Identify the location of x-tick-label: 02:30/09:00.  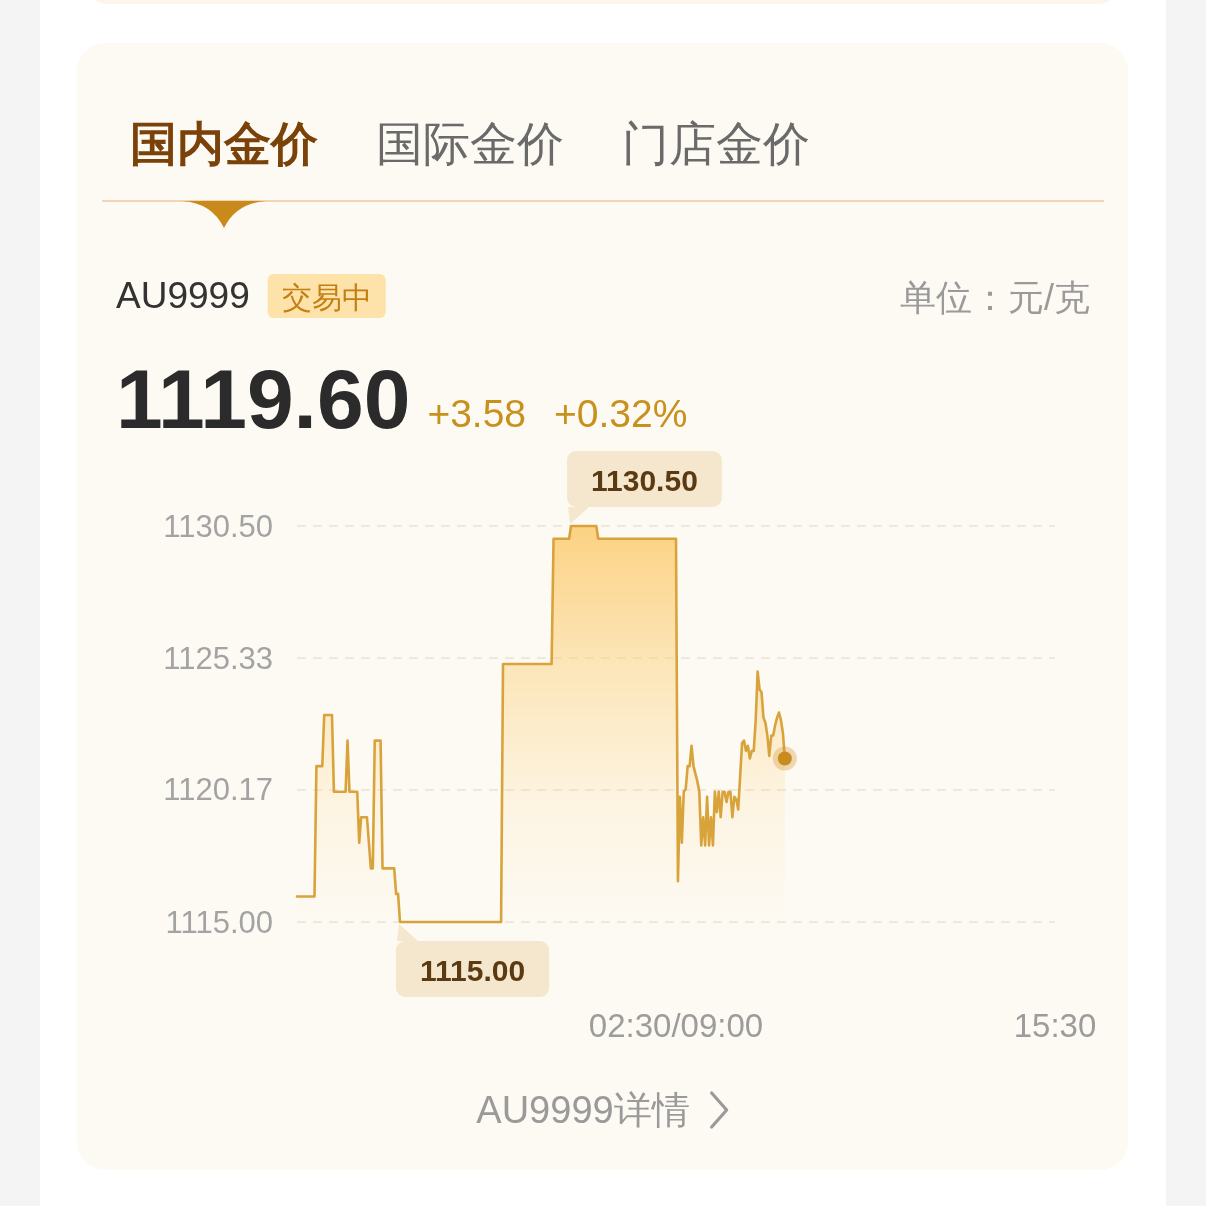
(676, 1025).